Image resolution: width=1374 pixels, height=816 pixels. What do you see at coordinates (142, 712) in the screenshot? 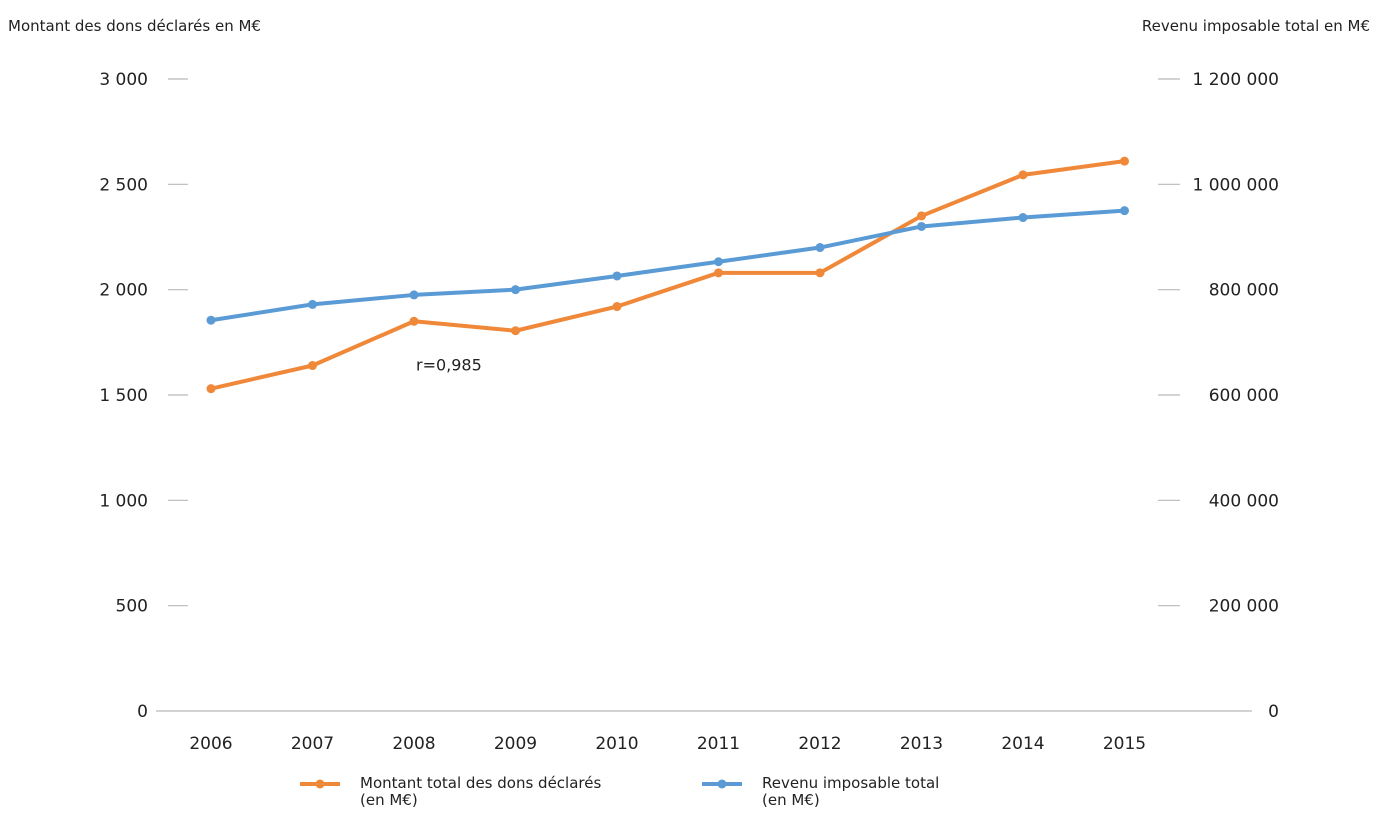
I see `left-tick-label: 0` at bounding box center [142, 712].